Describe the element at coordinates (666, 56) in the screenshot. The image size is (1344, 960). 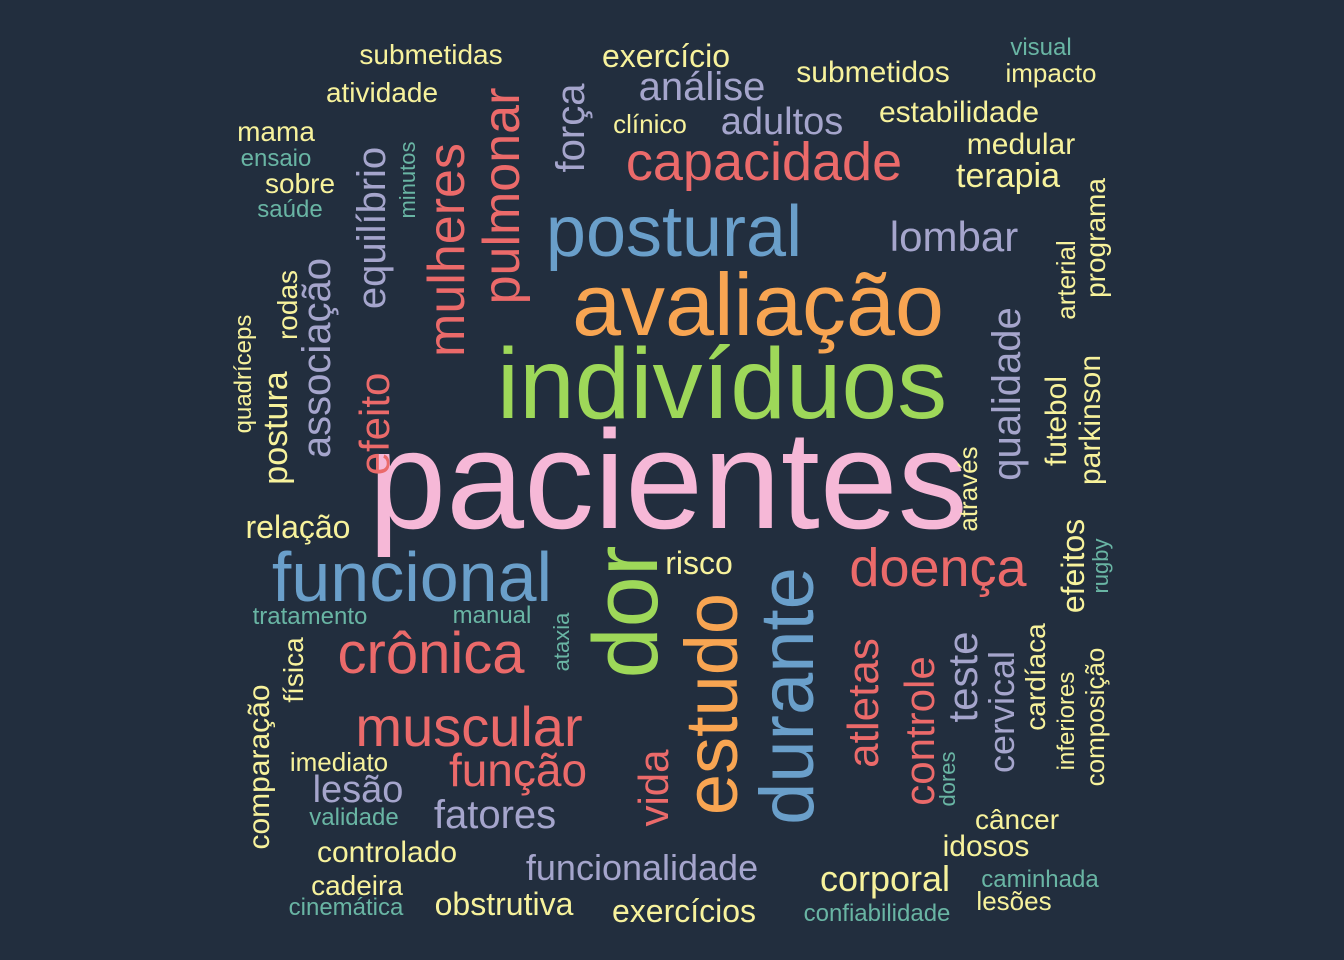
I see `word-exercicio: exercício` at that location.